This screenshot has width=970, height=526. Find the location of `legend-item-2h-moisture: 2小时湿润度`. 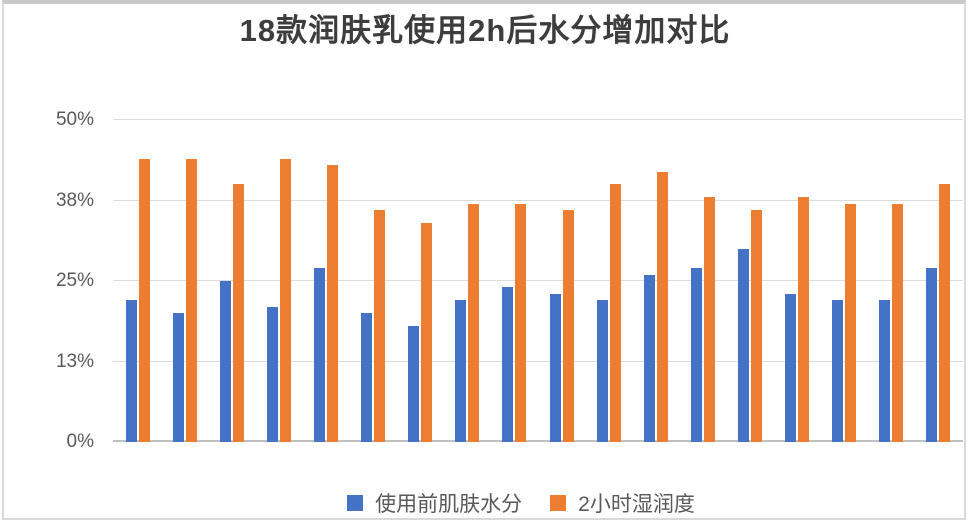

legend-item-2h-moisture: 2小时湿润度 is located at coordinates (622, 503).